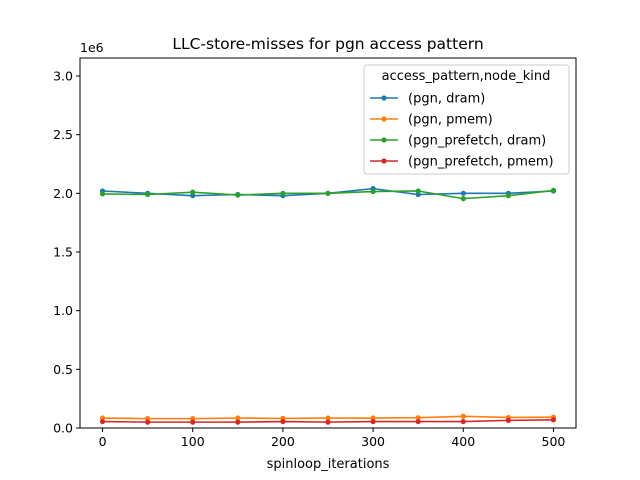  I want to click on x-tick-label: 500, so click(554, 441).